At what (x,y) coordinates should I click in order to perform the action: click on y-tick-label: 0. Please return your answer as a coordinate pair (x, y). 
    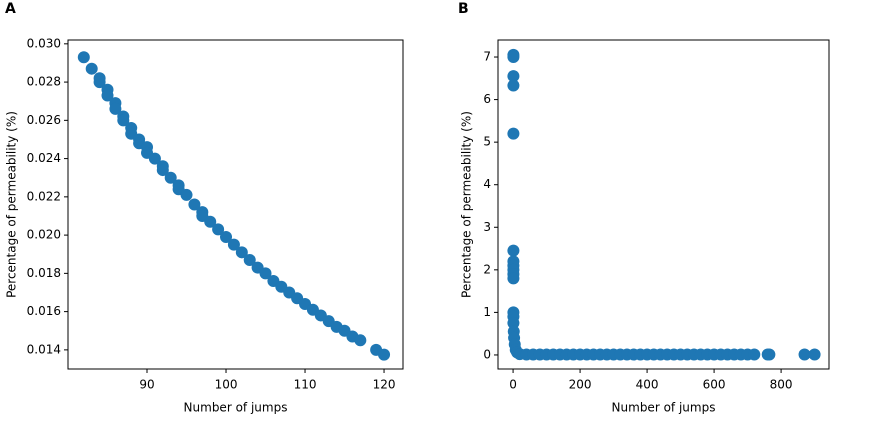
    Looking at the image, I should click on (487, 354).